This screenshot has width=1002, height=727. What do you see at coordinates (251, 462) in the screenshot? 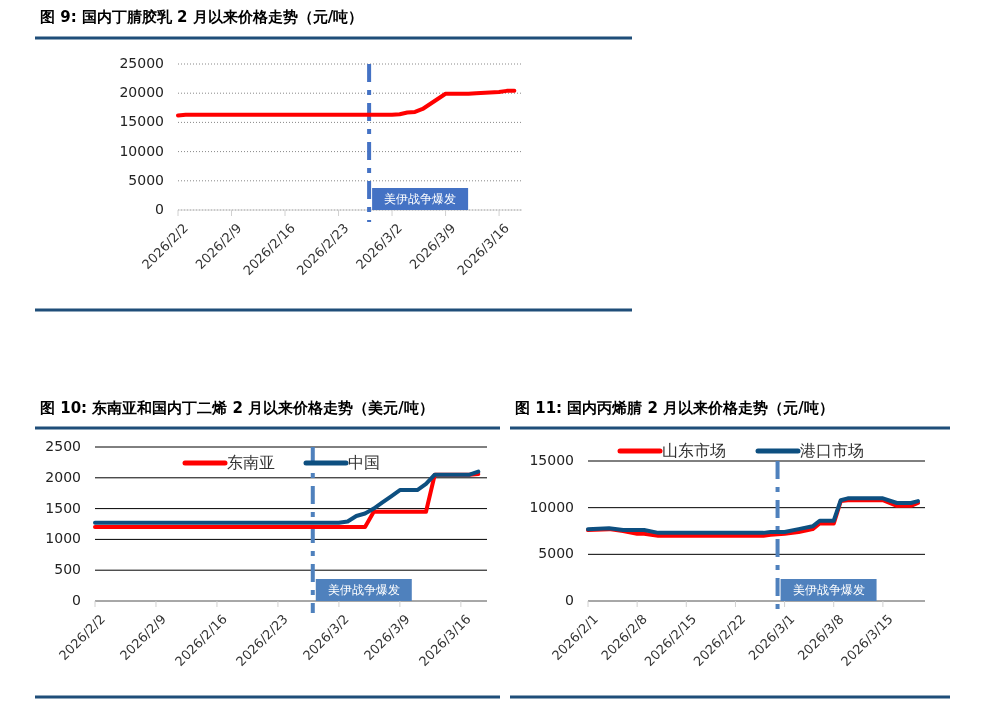
I see `legend-label: 东南亚` at bounding box center [251, 462].